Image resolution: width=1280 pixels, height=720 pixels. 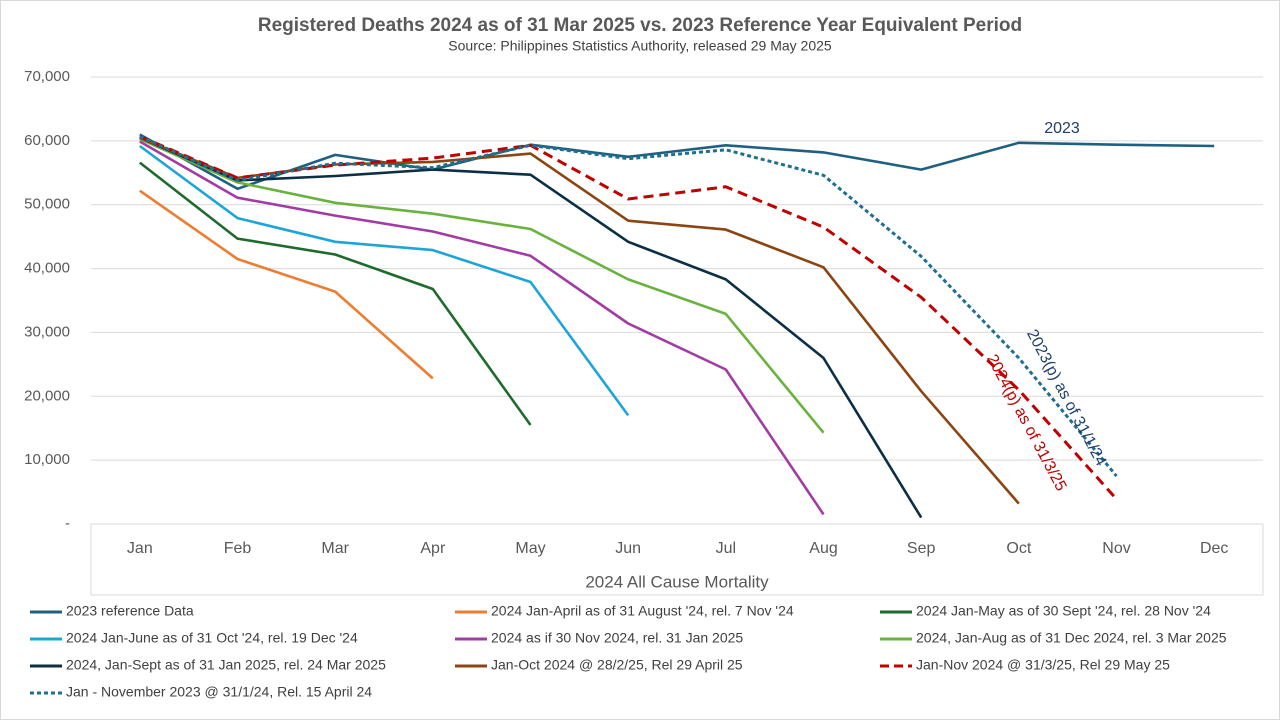 What do you see at coordinates (67, 523) in the screenshot?
I see `y-tick-label: -` at bounding box center [67, 523].